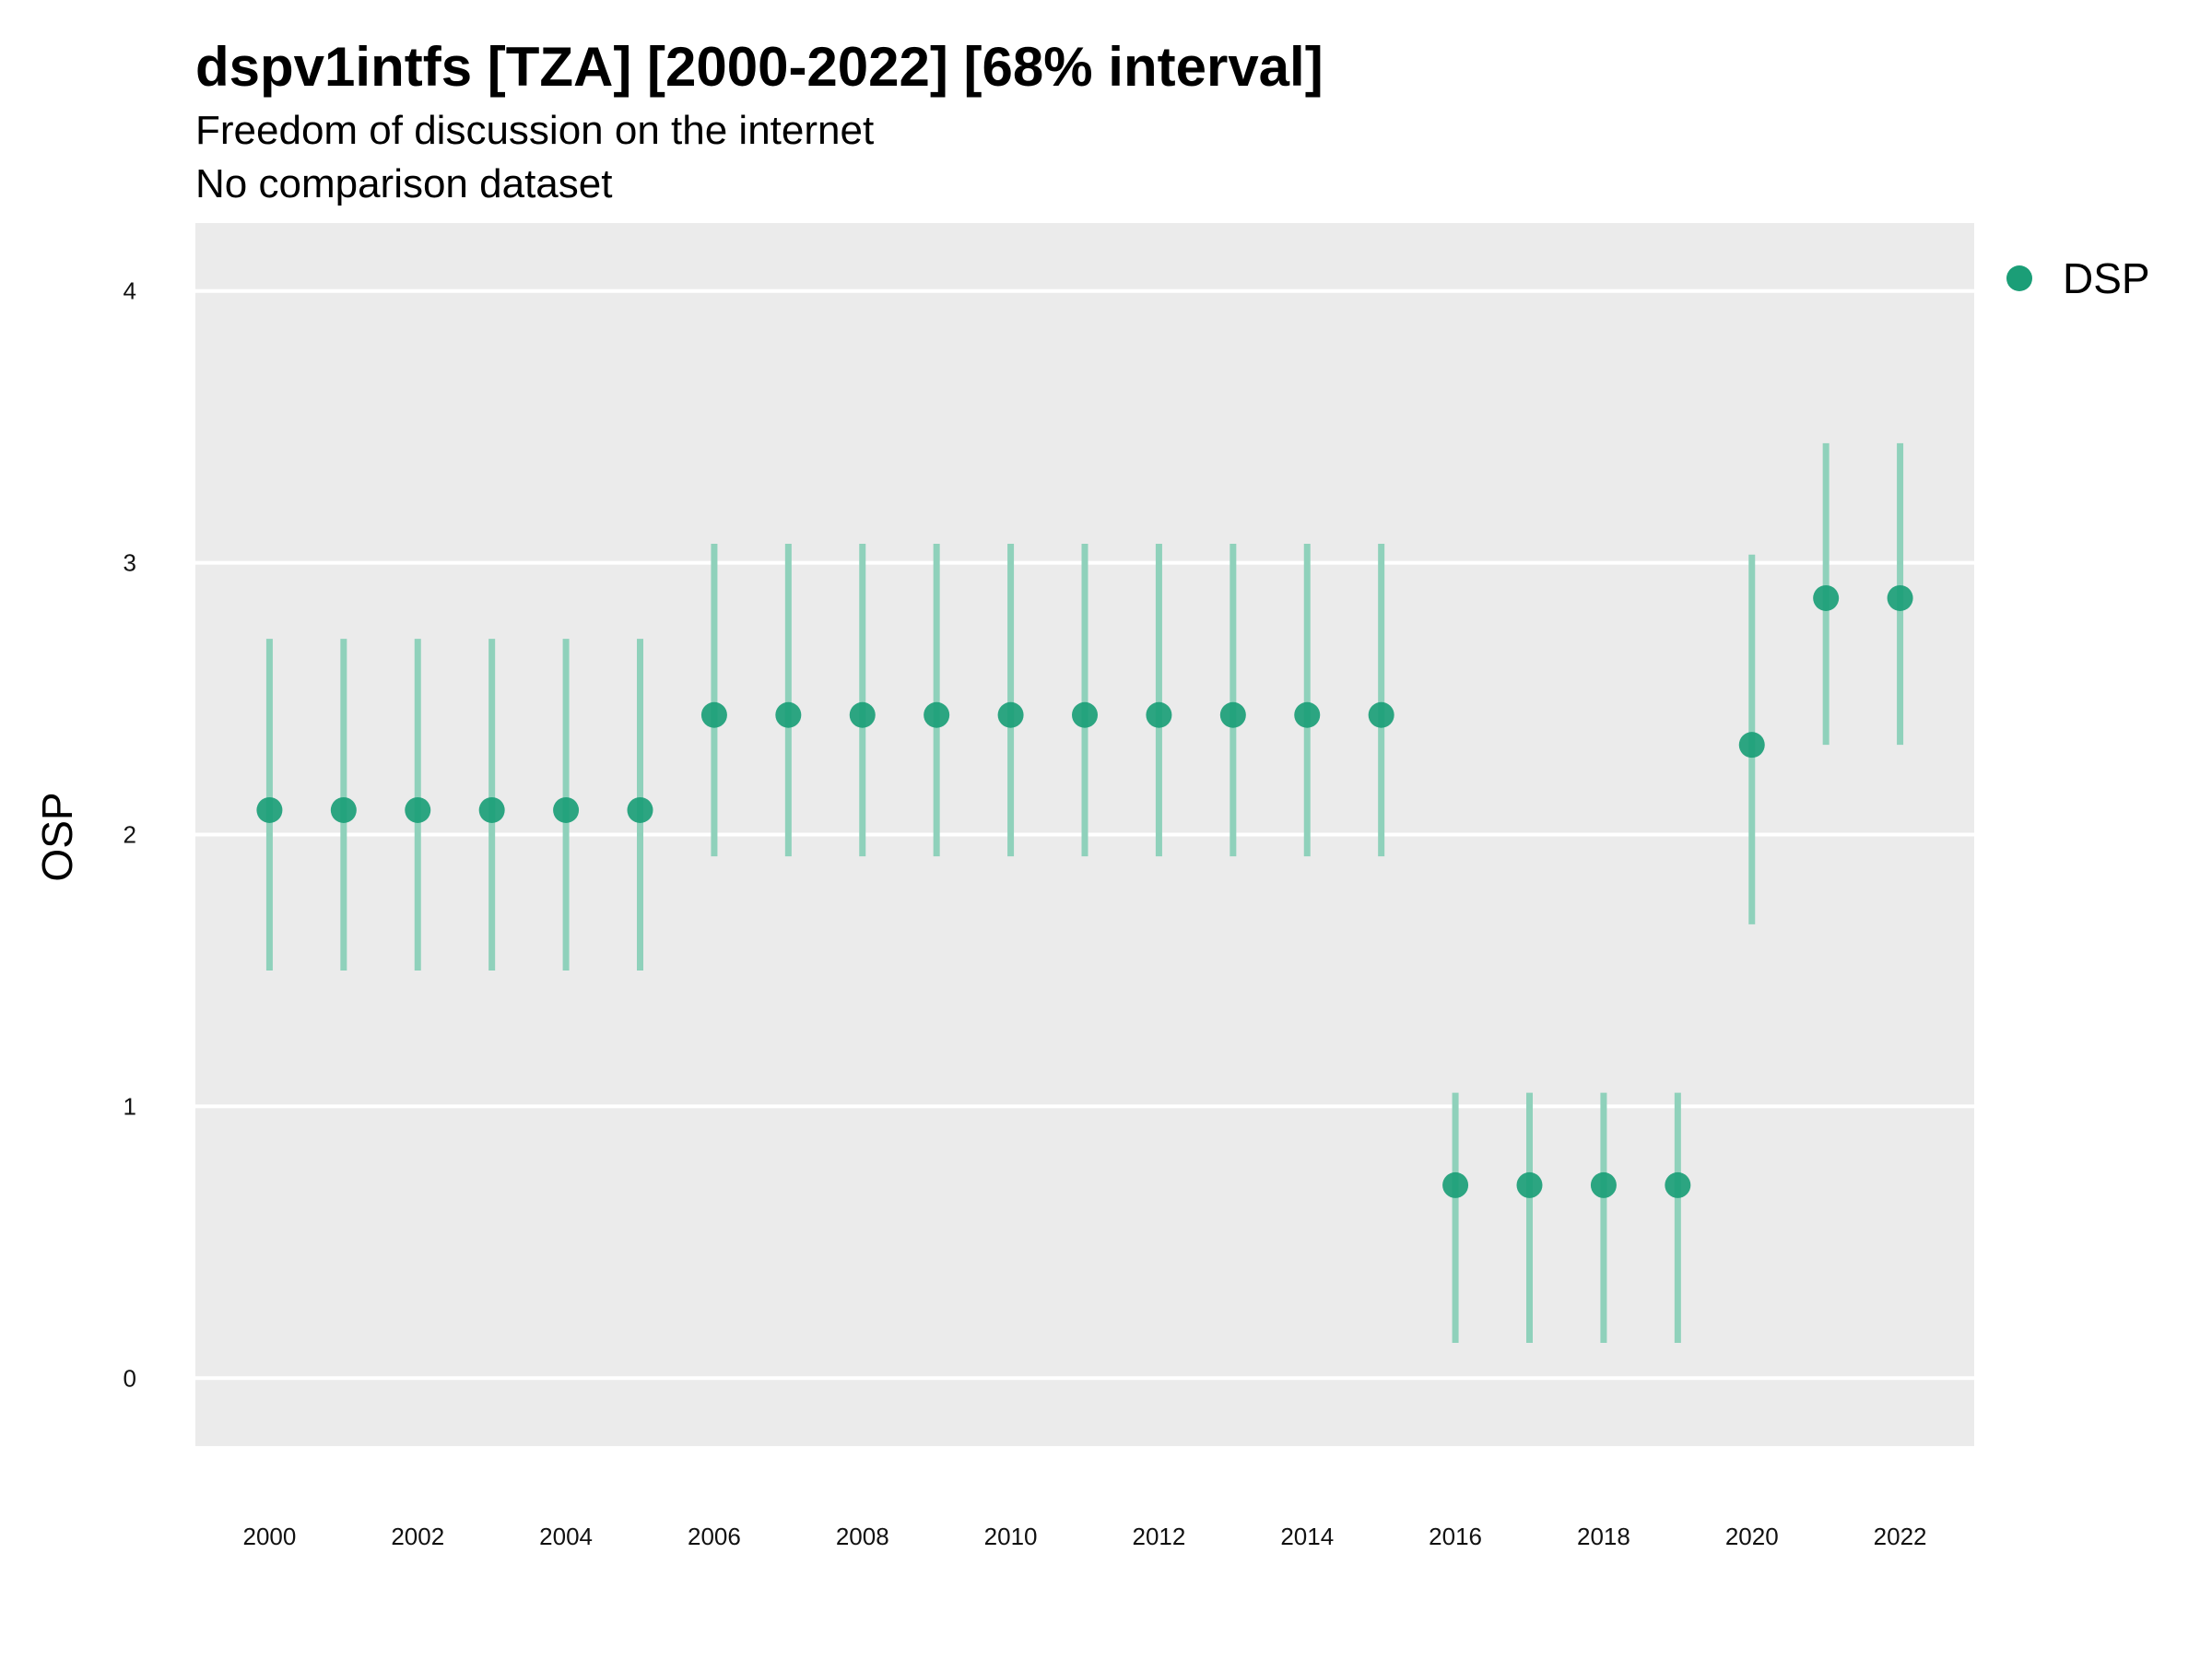 This screenshot has height=1659, width=2212. What do you see at coordinates (937, 714) in the screenshot?
I see `data-point-2009` at bounding box center [937, 714].